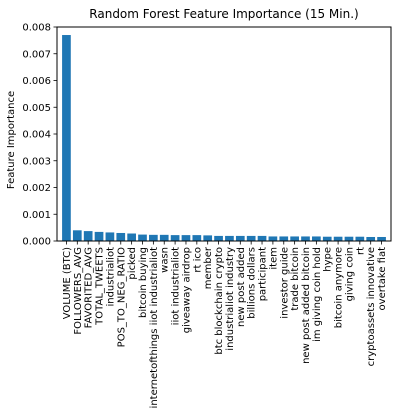 Image resolution: width=402 pixels, height=417 pixels. I want to click on y-tick-label: 0.000, so click(36, 242).